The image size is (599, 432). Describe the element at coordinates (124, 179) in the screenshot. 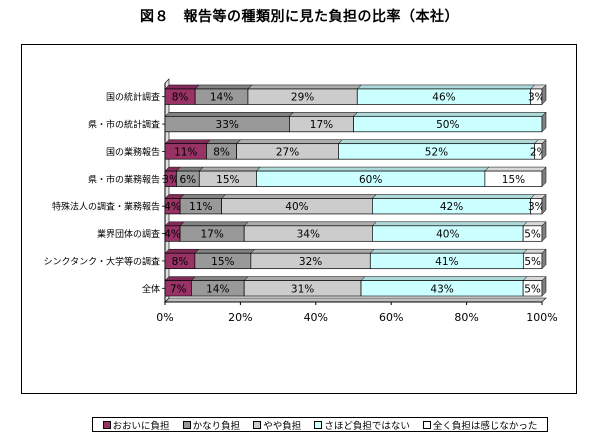

I see `category-label: 県・市の業務報告` at that location.